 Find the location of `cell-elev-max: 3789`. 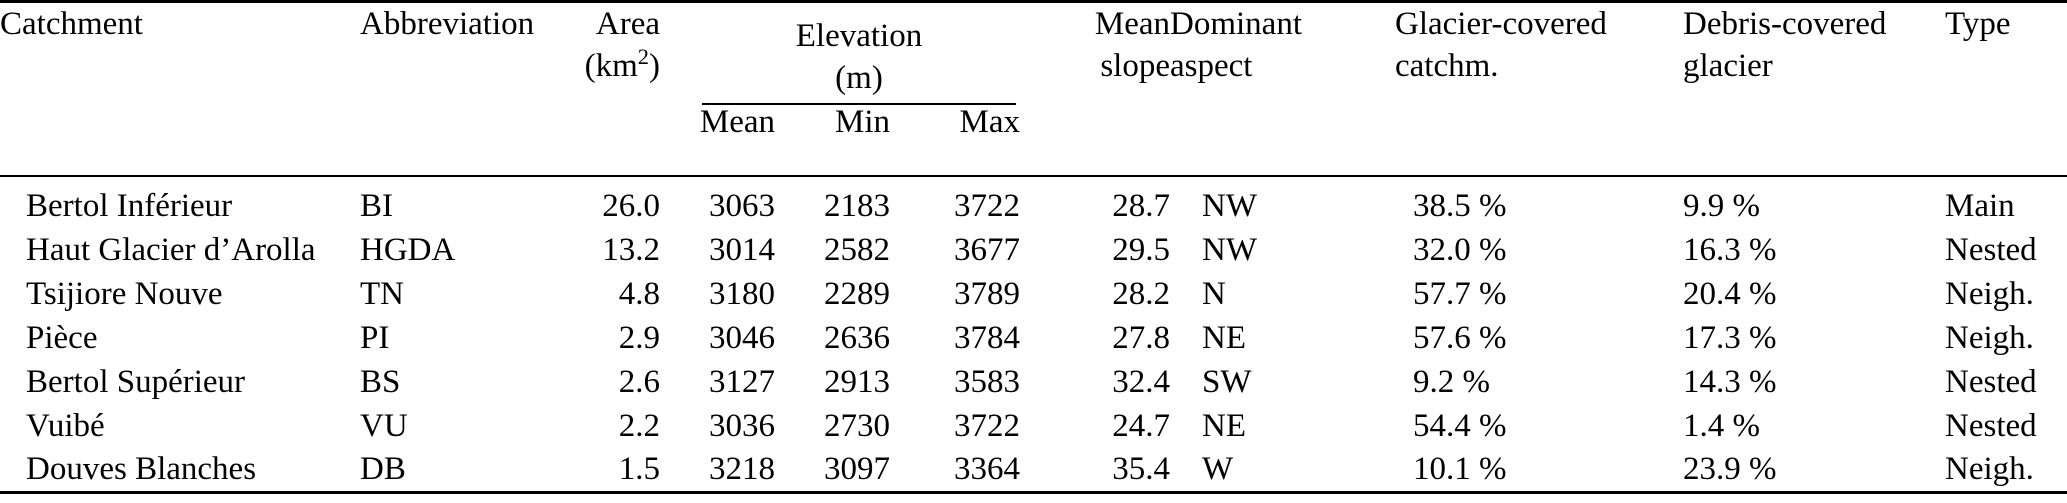

cell-elev-max: 3789 is located at coordinates (987, 294).